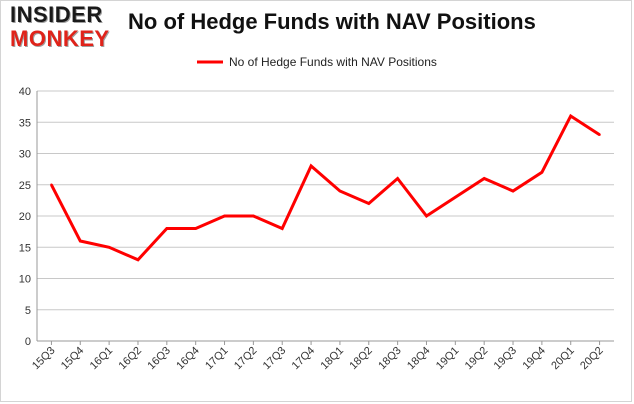  Describe the element at coordinates (333, 62) in the screenshot. I see `legend-label: No of Hedge Funds with NAV Positions` at that location.